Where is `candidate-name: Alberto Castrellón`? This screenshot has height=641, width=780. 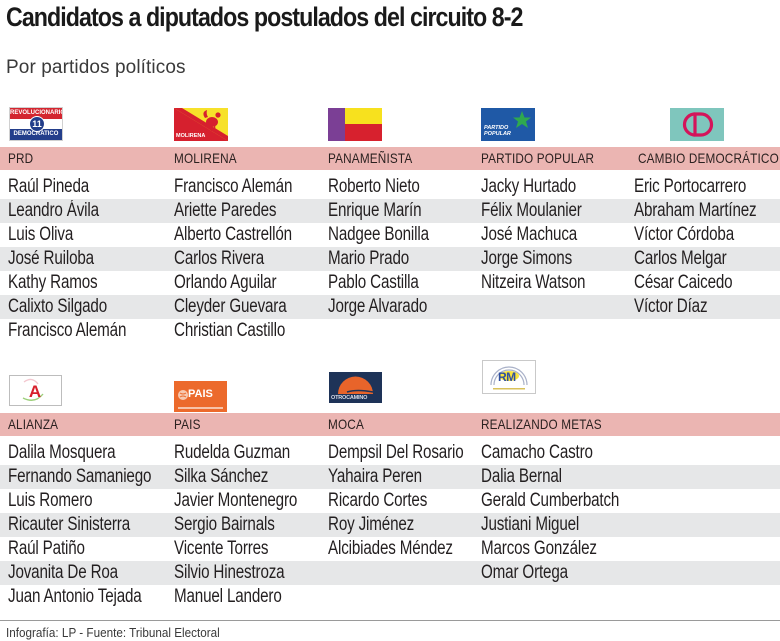 candidate-name: Alberto Castrellón is located at coordinates (233, 234).